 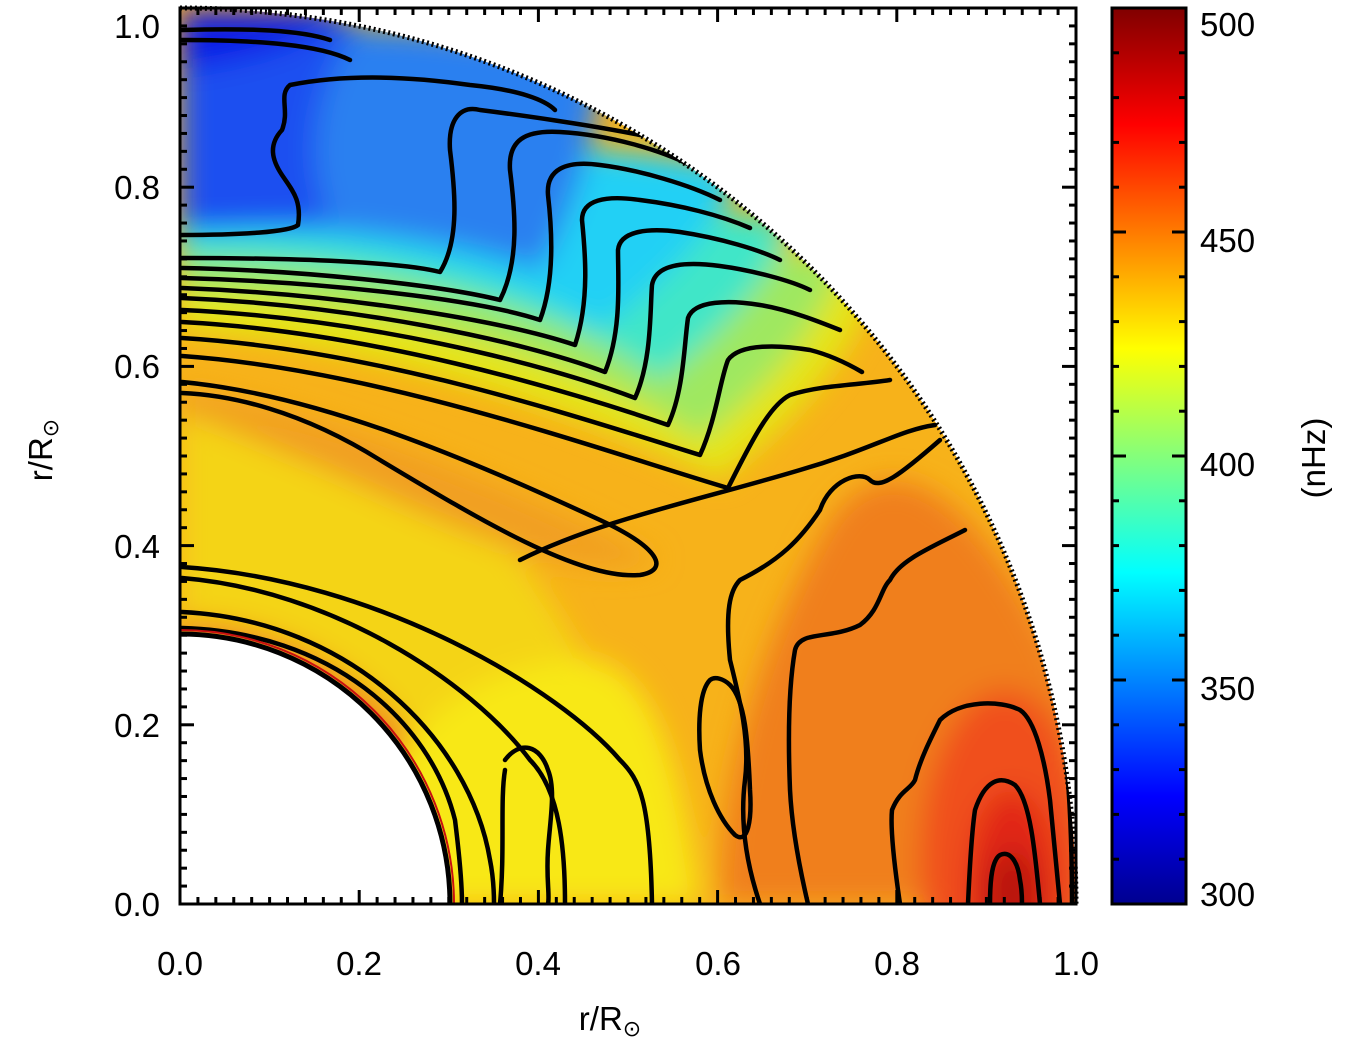 What do you see at coordinates (137, 546) in the screenshot?
I see `y-tick-label: 0.4` at bounding box center [137, 546].